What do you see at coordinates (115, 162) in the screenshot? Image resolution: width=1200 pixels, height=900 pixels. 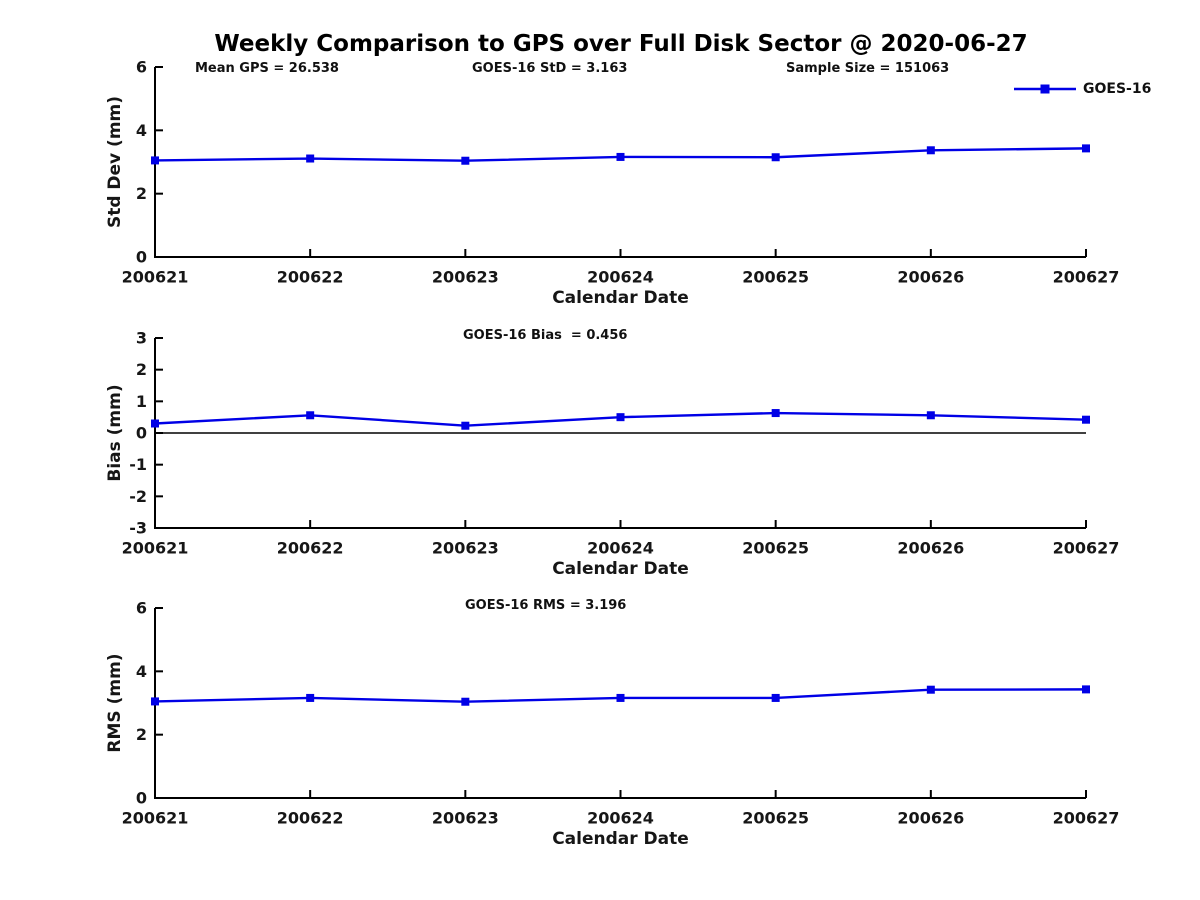 I see `y-axis-label: Std Dev (mm)` at bounding box center [115, 162].